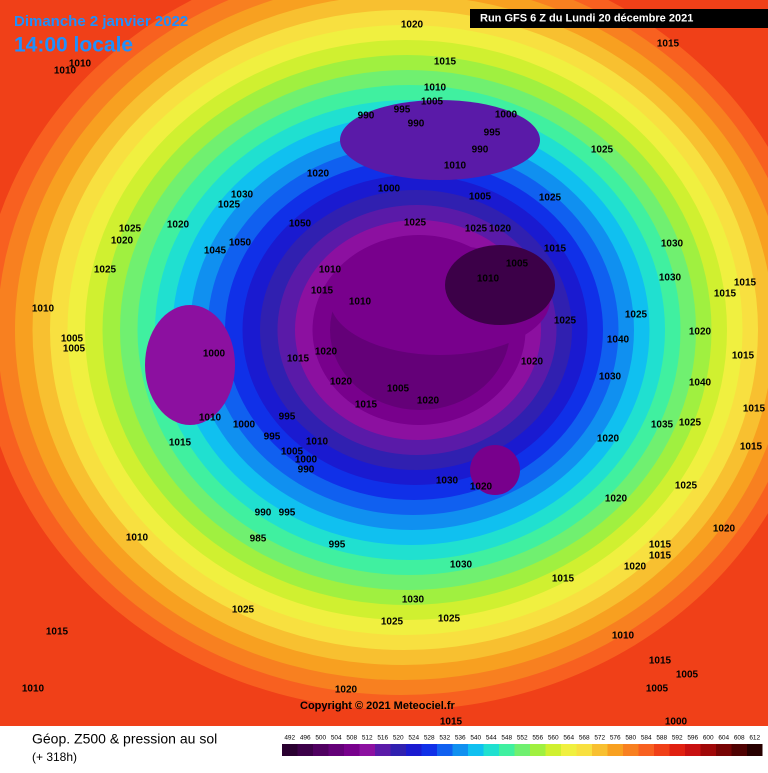 The height and width of the screenshot is (773, 768). Describe the element at coordinates (475, 738) in the screenshot. I see `legend-label: 540` at that location.